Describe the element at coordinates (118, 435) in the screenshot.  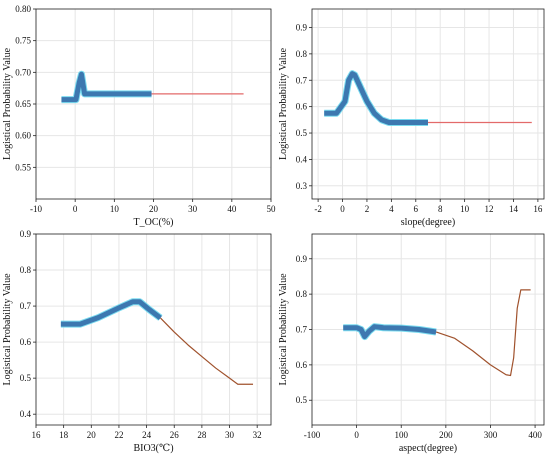
I see `x-tick-label: 22` at that location.